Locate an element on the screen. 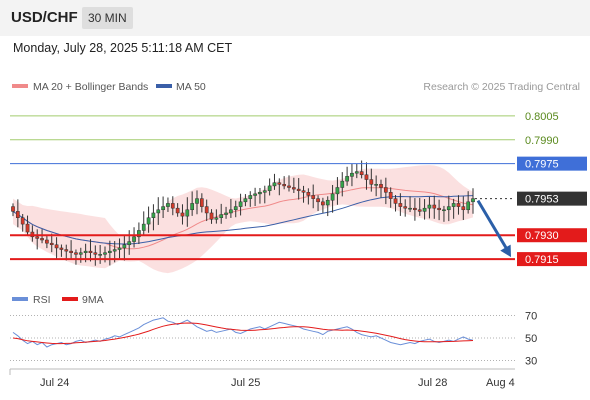  level-current-3: 0.7953 is located at coordinates (531, 198).